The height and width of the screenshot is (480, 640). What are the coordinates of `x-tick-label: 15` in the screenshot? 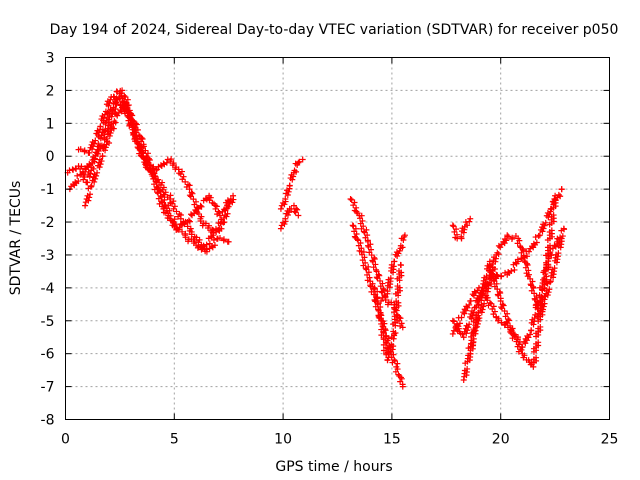 It's located at (392, 440).